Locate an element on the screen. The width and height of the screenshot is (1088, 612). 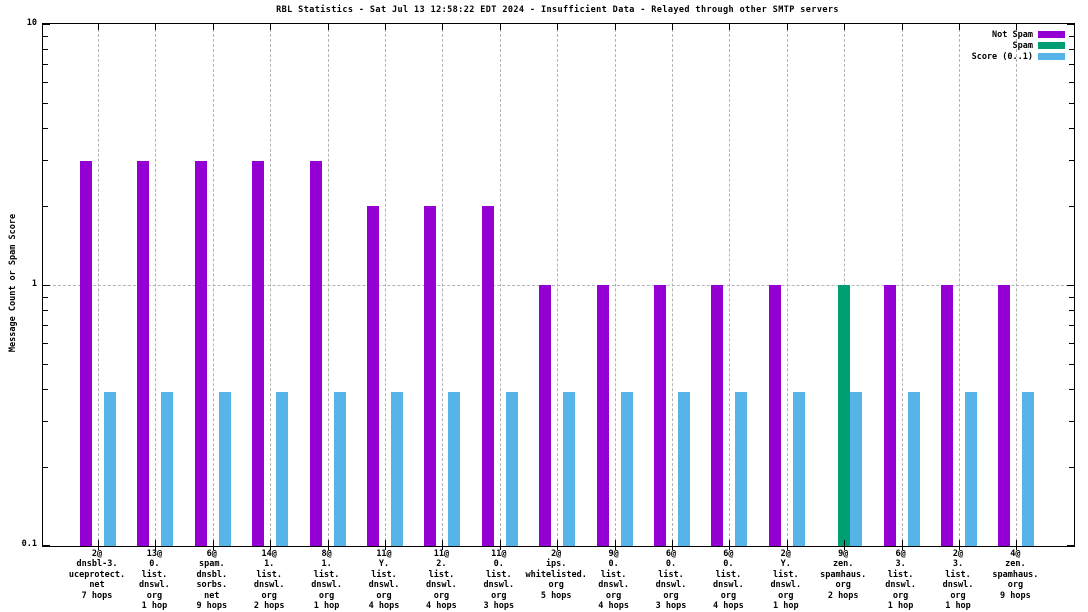
x-tick-label: 9@ zen. spamhaus. org 2 hops is located at coordinates (843, 575).